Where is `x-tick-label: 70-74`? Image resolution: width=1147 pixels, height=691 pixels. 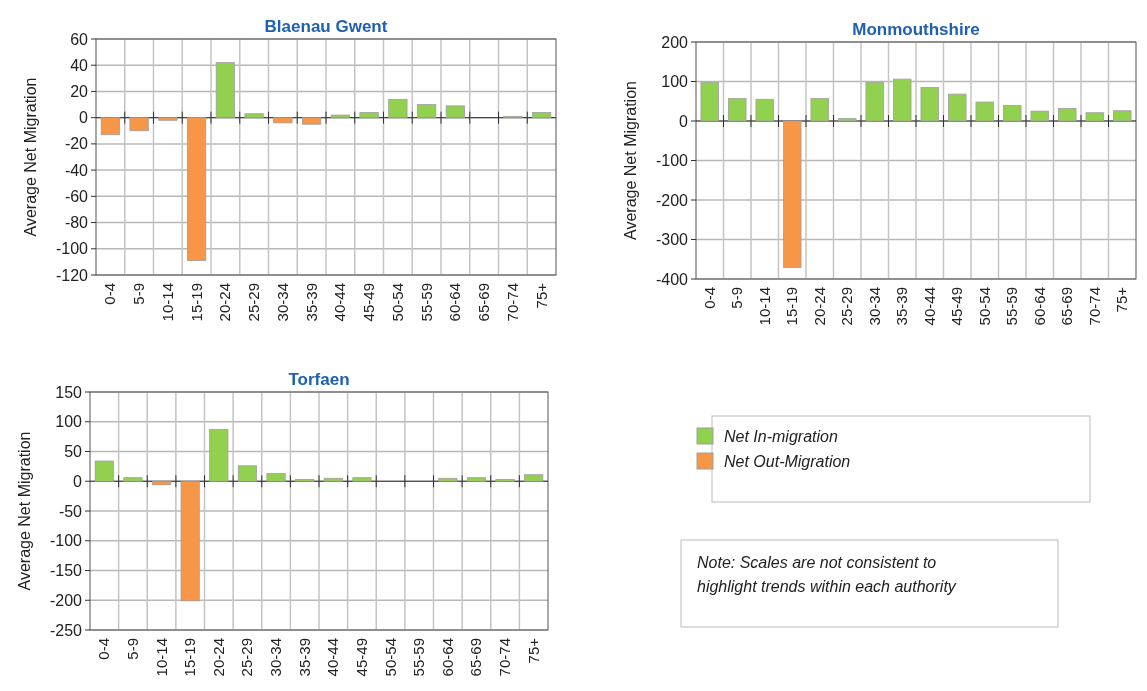 x-tick-label: 70-74 is located at coordinates (512, 302).